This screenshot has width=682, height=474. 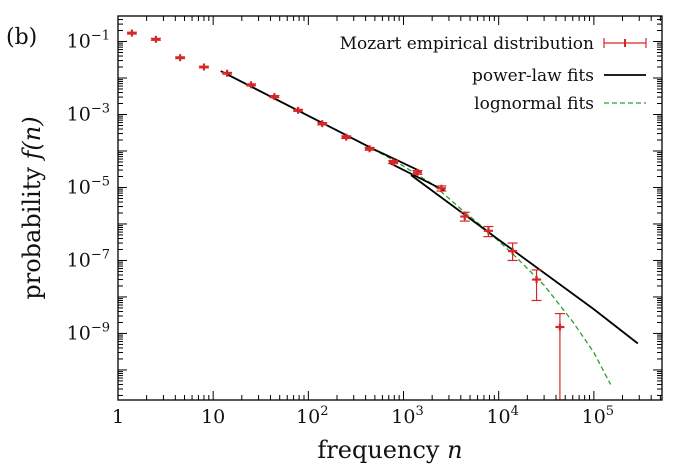 I want to click on x-axis-label: frequency n, so click(x=389, y=450).